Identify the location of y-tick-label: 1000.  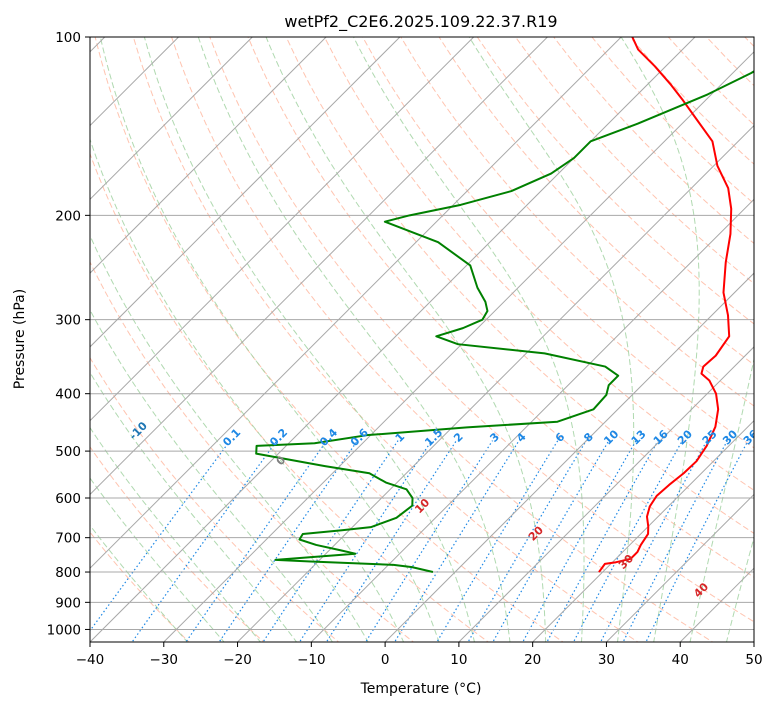
(64, 630).